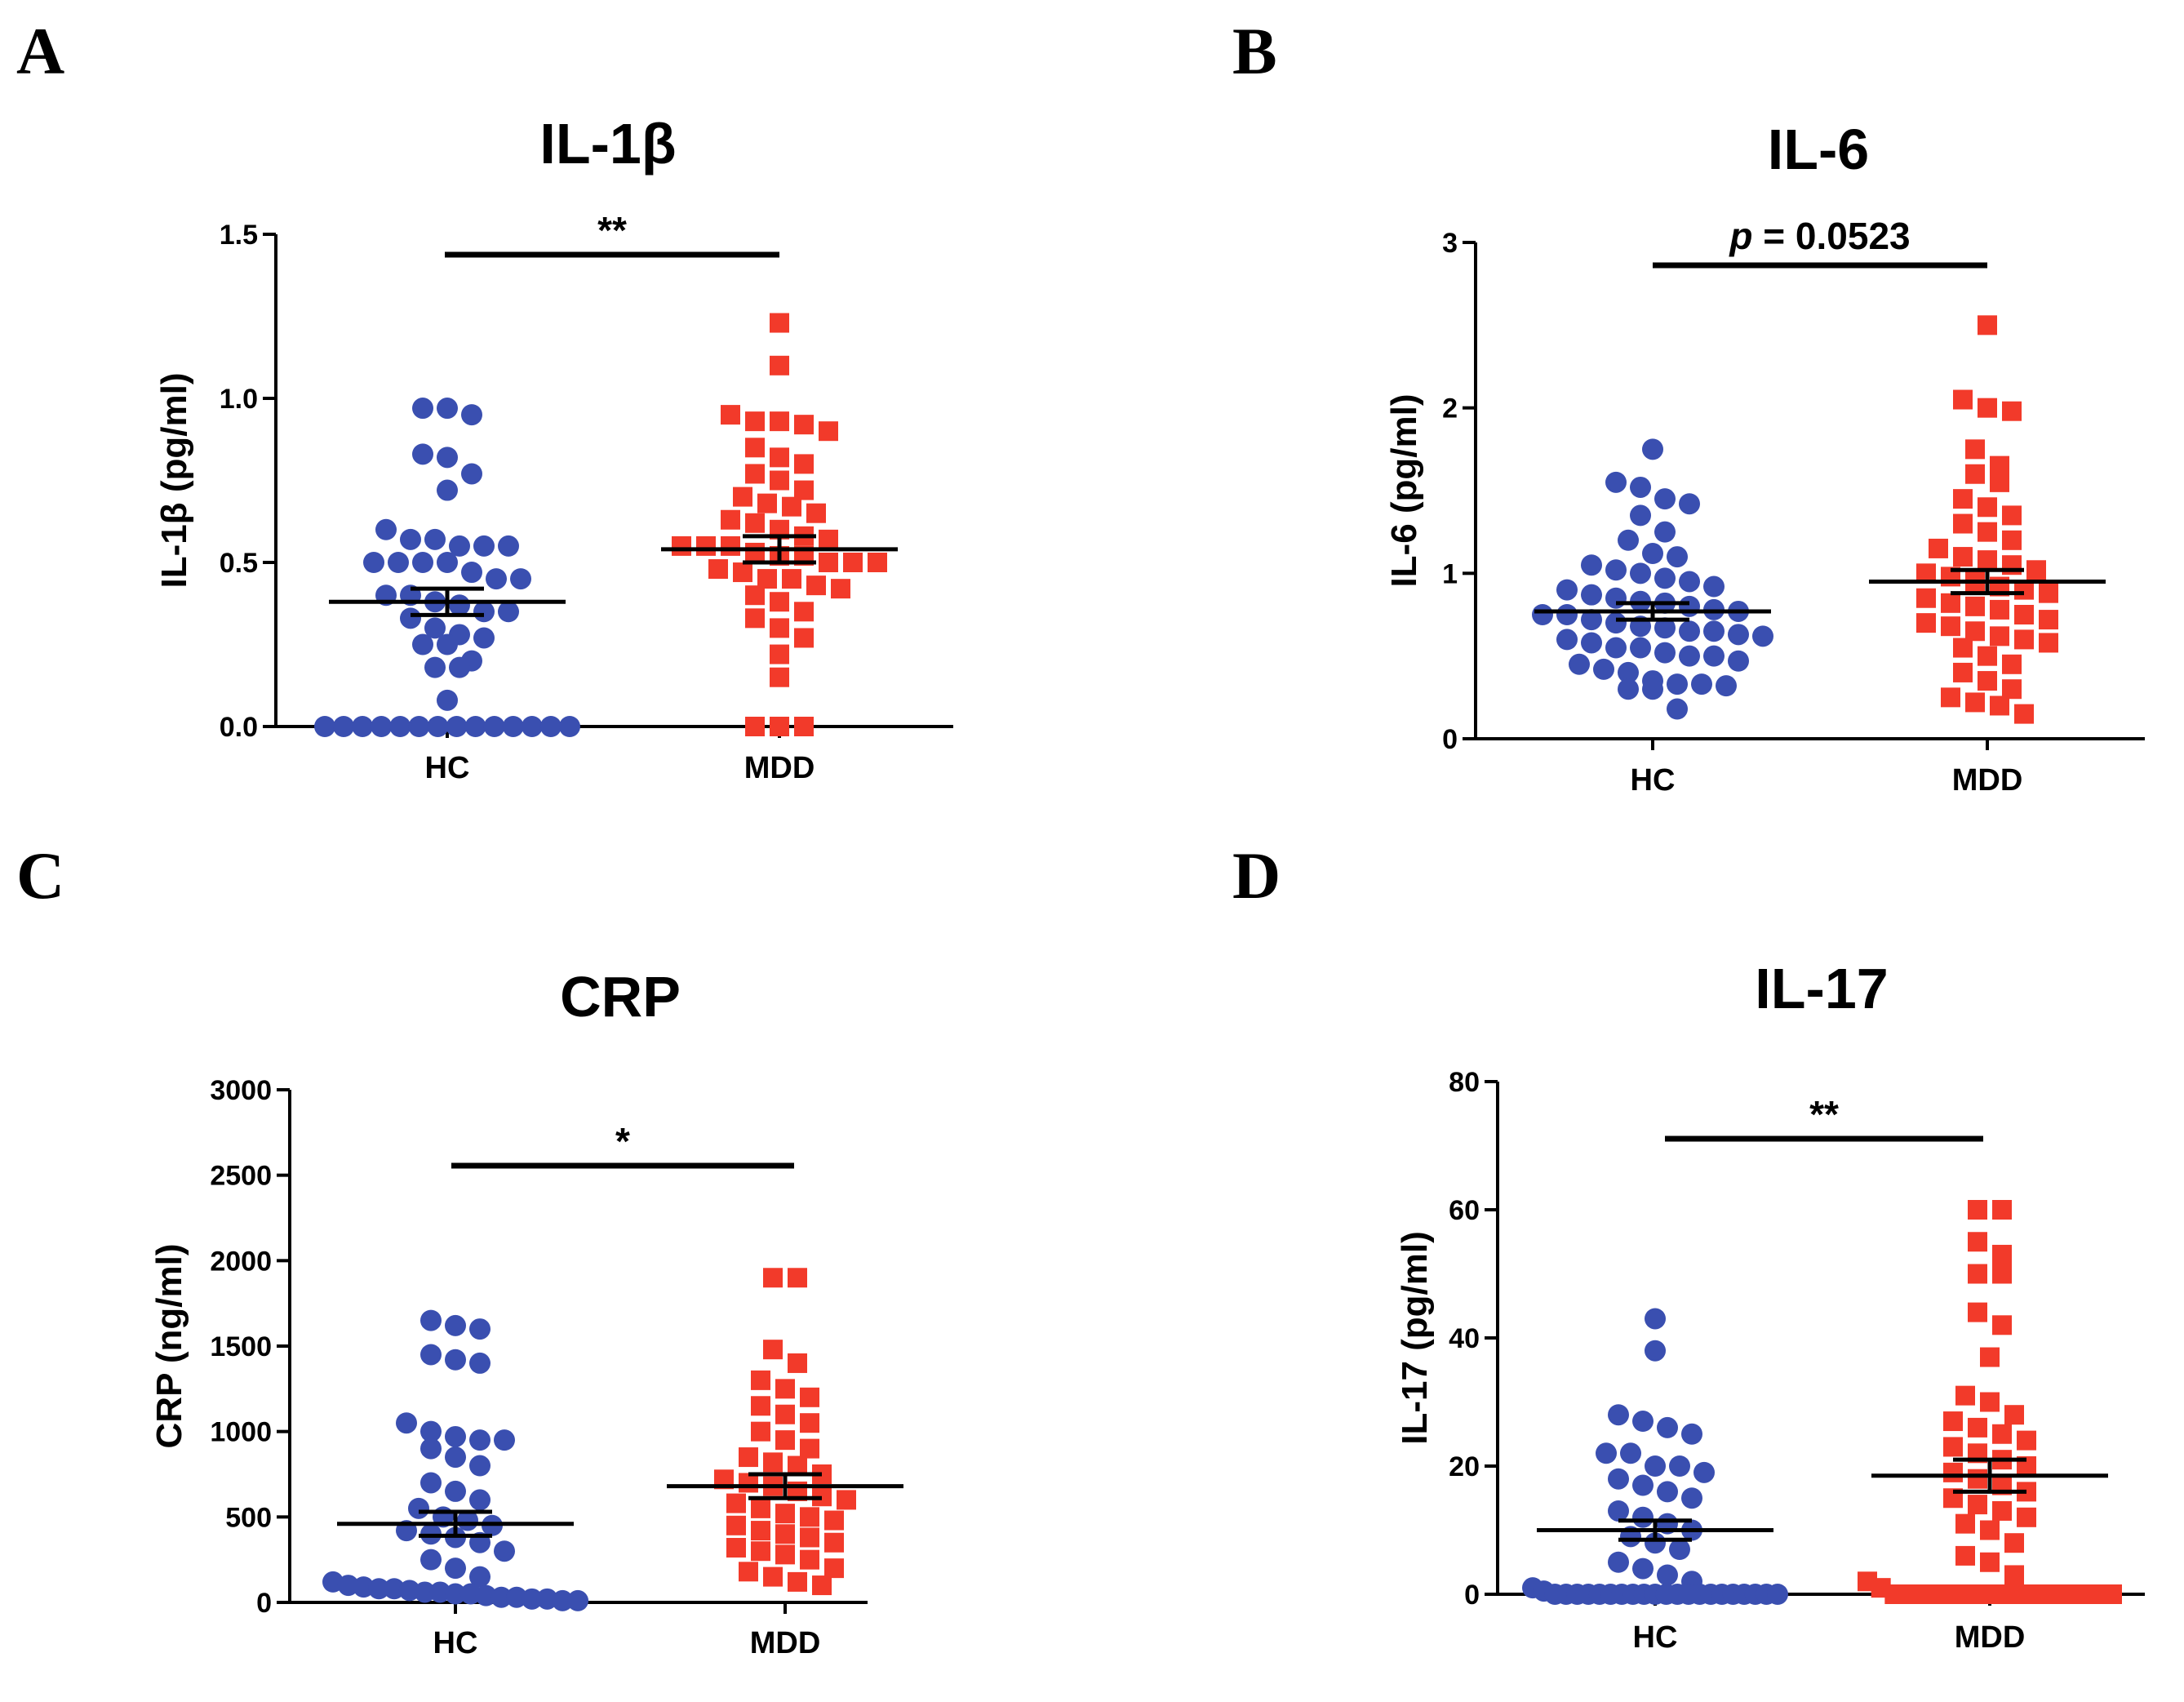 Image resolution: width=2184 pixels, height=1702 pixels. What do you see at coordinates (264, 1603) in the screenshot?
I see `y-tick-label: 0` at bounding box center [264, 1603].